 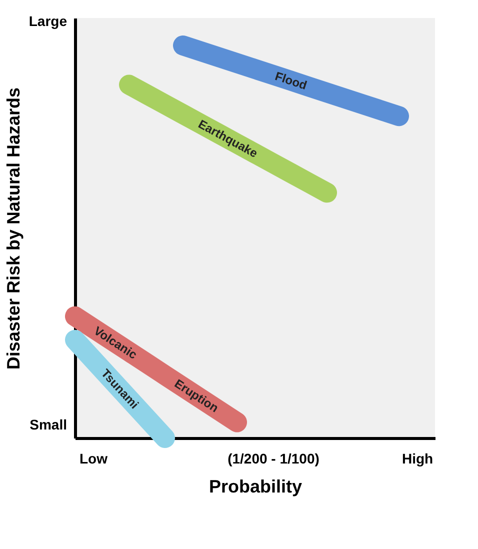 I want to click on x-tick-label: High, so click(x=418, y=458).